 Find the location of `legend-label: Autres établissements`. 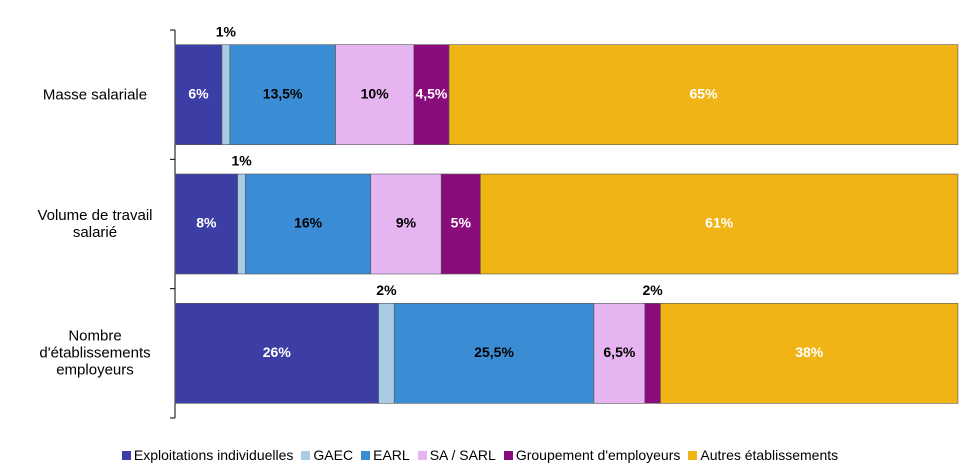

legend-label: Autres établissements is located at coordinates (769, 455).